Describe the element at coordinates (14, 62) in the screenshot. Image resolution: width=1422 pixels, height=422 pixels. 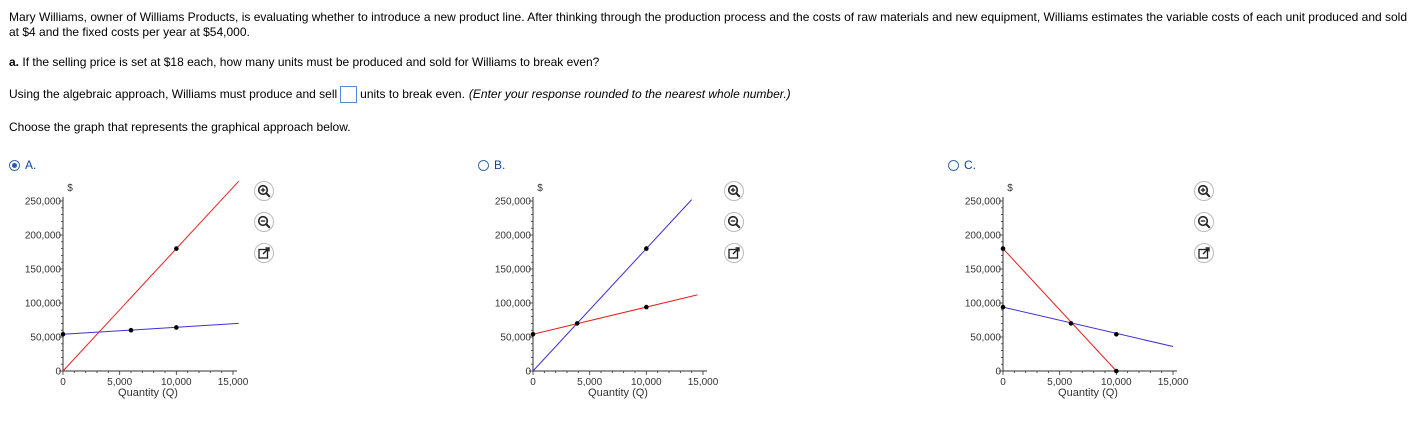
I see `part-a-label: a.` at that location.